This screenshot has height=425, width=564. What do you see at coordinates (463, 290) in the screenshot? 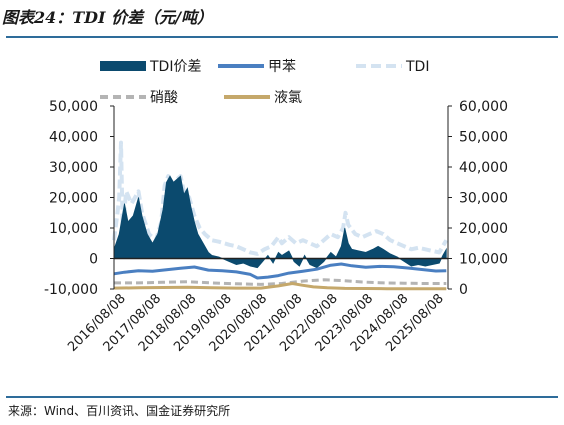
I see `right-axis-tick-label: 0` at bounding box center [463, 290].